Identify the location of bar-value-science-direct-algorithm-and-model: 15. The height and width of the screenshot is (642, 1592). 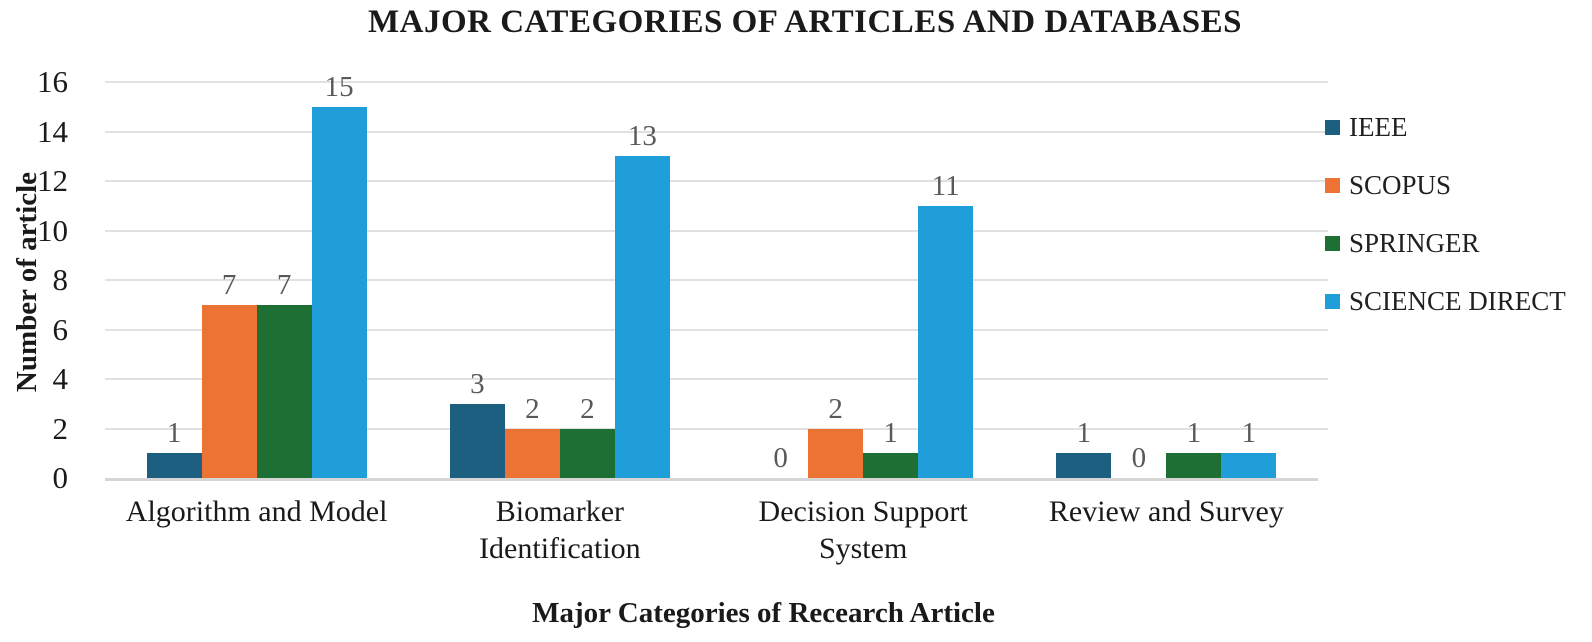
(339, 86).